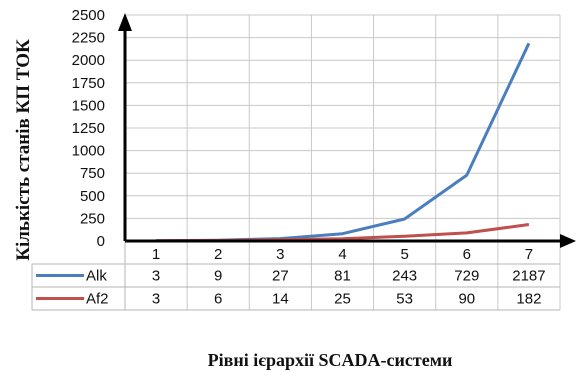 The width and height of the screenshot is (580, 371). What do you see at coordinates (568, 241) in the screenshot?
I see `x-axis-arrow` at bounding box center [568, 241].